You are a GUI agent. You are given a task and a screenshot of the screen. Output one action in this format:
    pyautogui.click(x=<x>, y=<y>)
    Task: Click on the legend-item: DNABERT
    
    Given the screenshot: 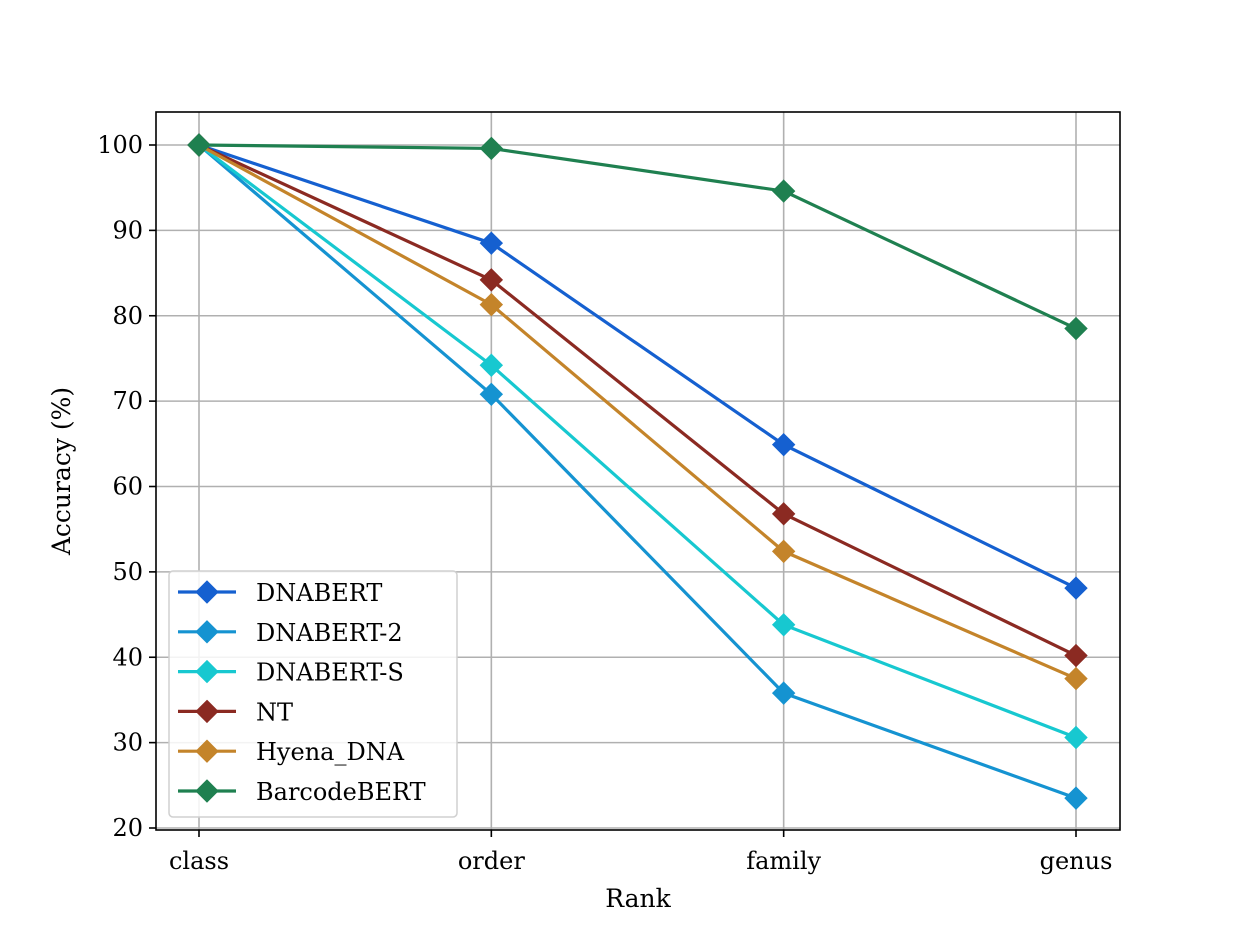 What is the action you would take?
    pyautogui.click(x=280, y=593)
    